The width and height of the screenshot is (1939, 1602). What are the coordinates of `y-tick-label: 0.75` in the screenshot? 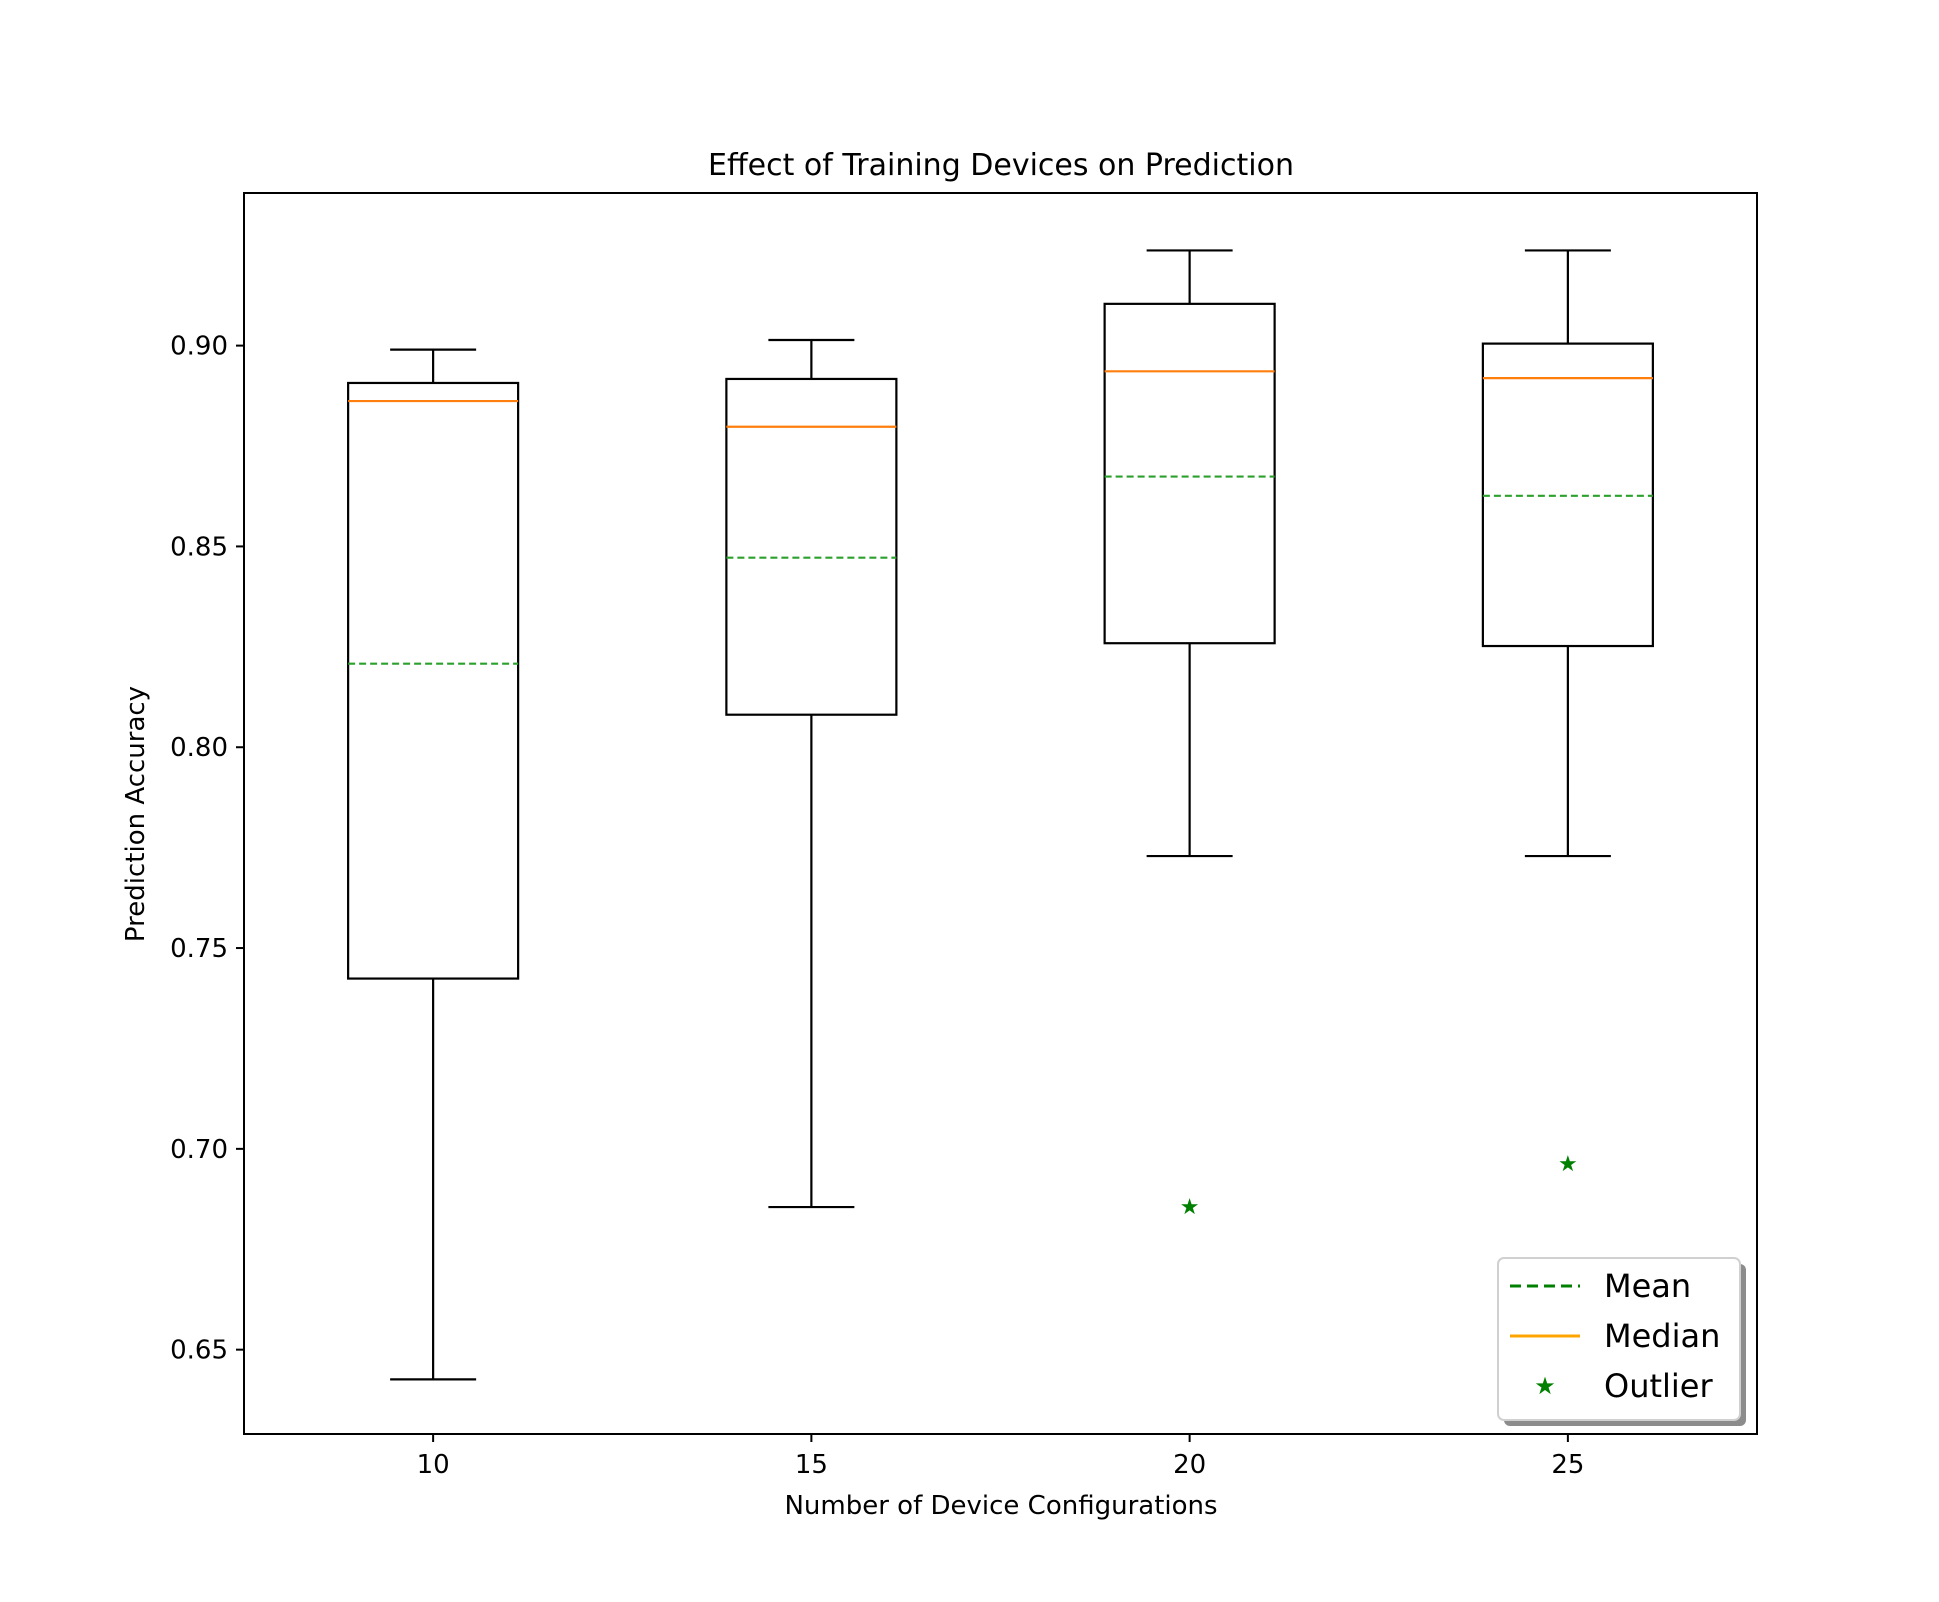 It's located at (199, 949).